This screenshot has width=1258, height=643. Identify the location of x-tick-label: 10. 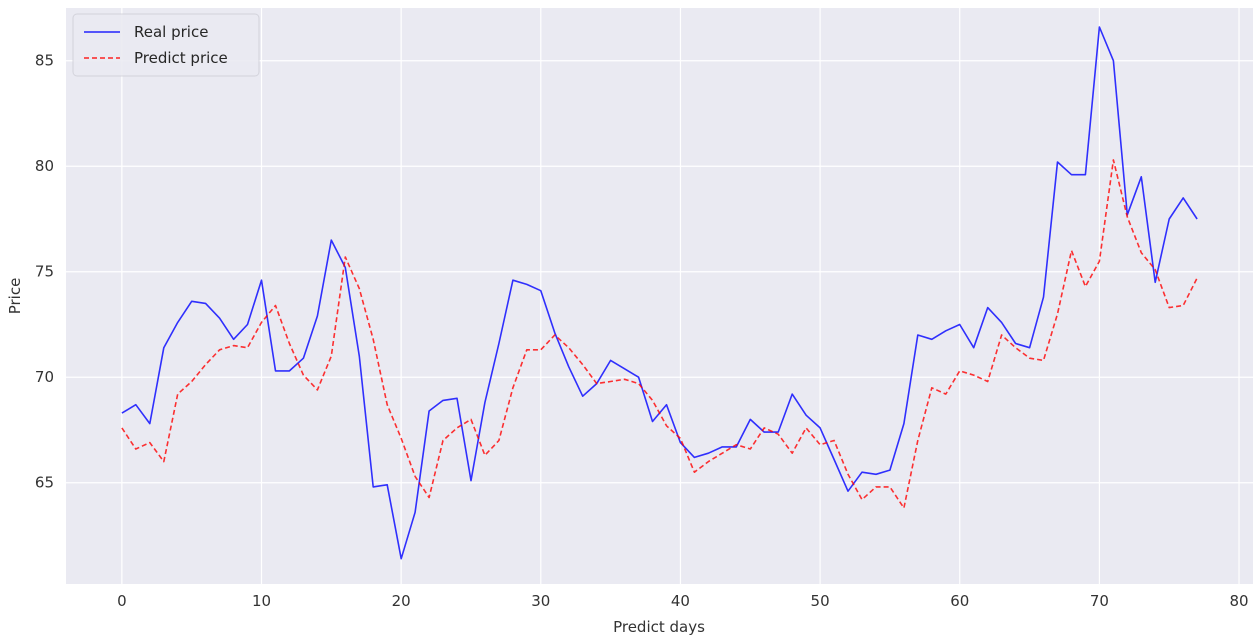
(261, 601).